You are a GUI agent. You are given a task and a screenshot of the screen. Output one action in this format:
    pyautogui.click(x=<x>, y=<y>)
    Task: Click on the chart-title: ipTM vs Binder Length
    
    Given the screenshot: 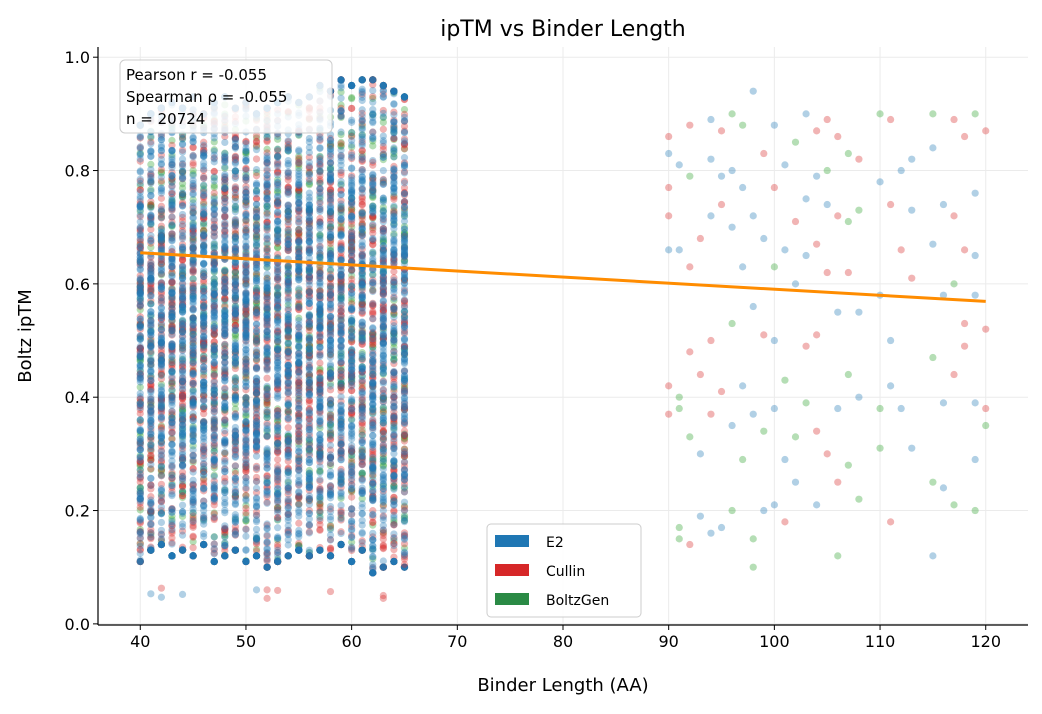 What is the action you would take?
    pyautogui.click(x=563, y=29)
    